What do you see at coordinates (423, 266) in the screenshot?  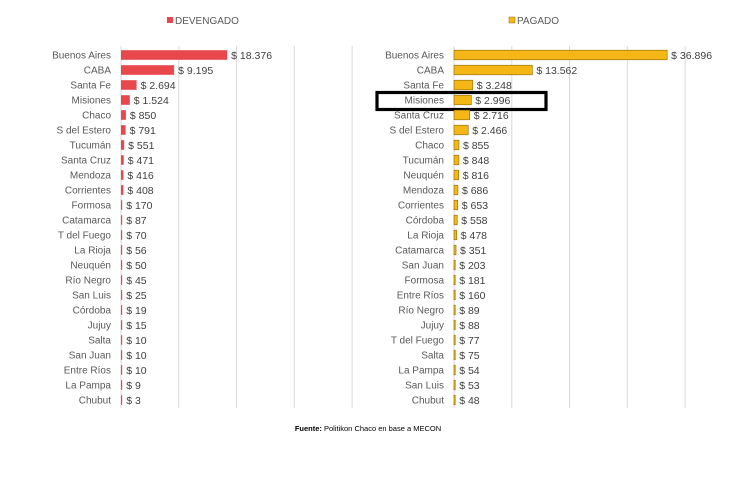 I see `category-label-san-juan: San Juan` at bounding box center [423, 266].